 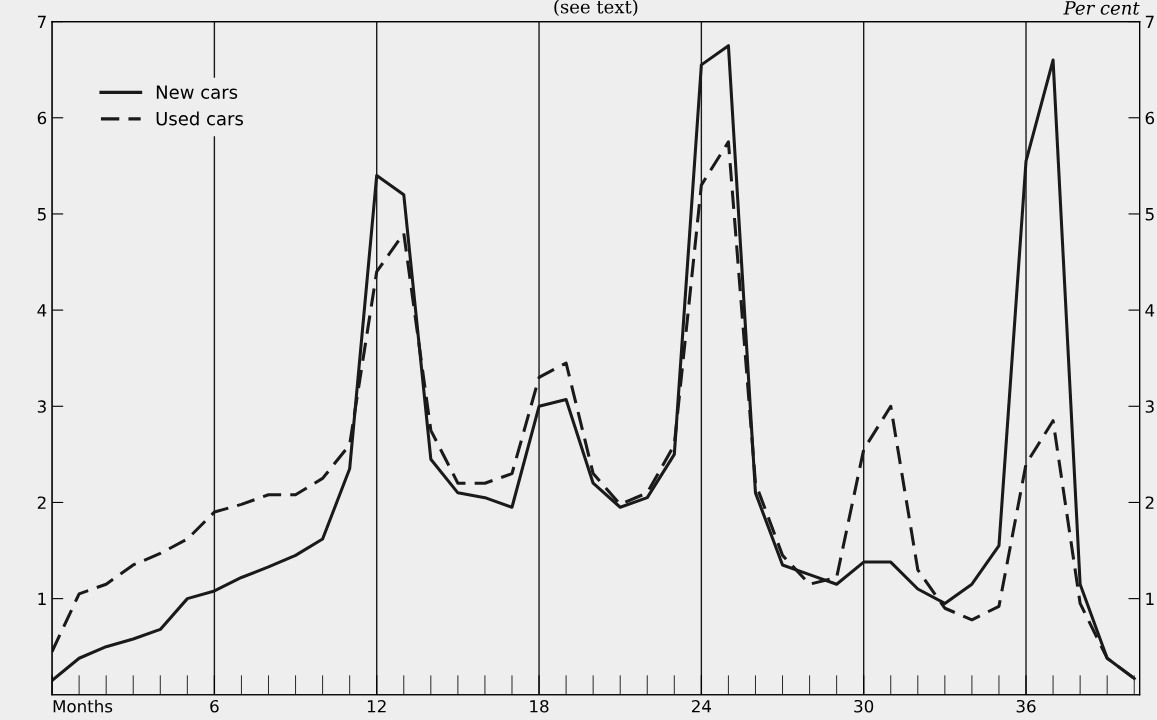 I want to click on legend-label: Used cars, so click(x=199, y=118).